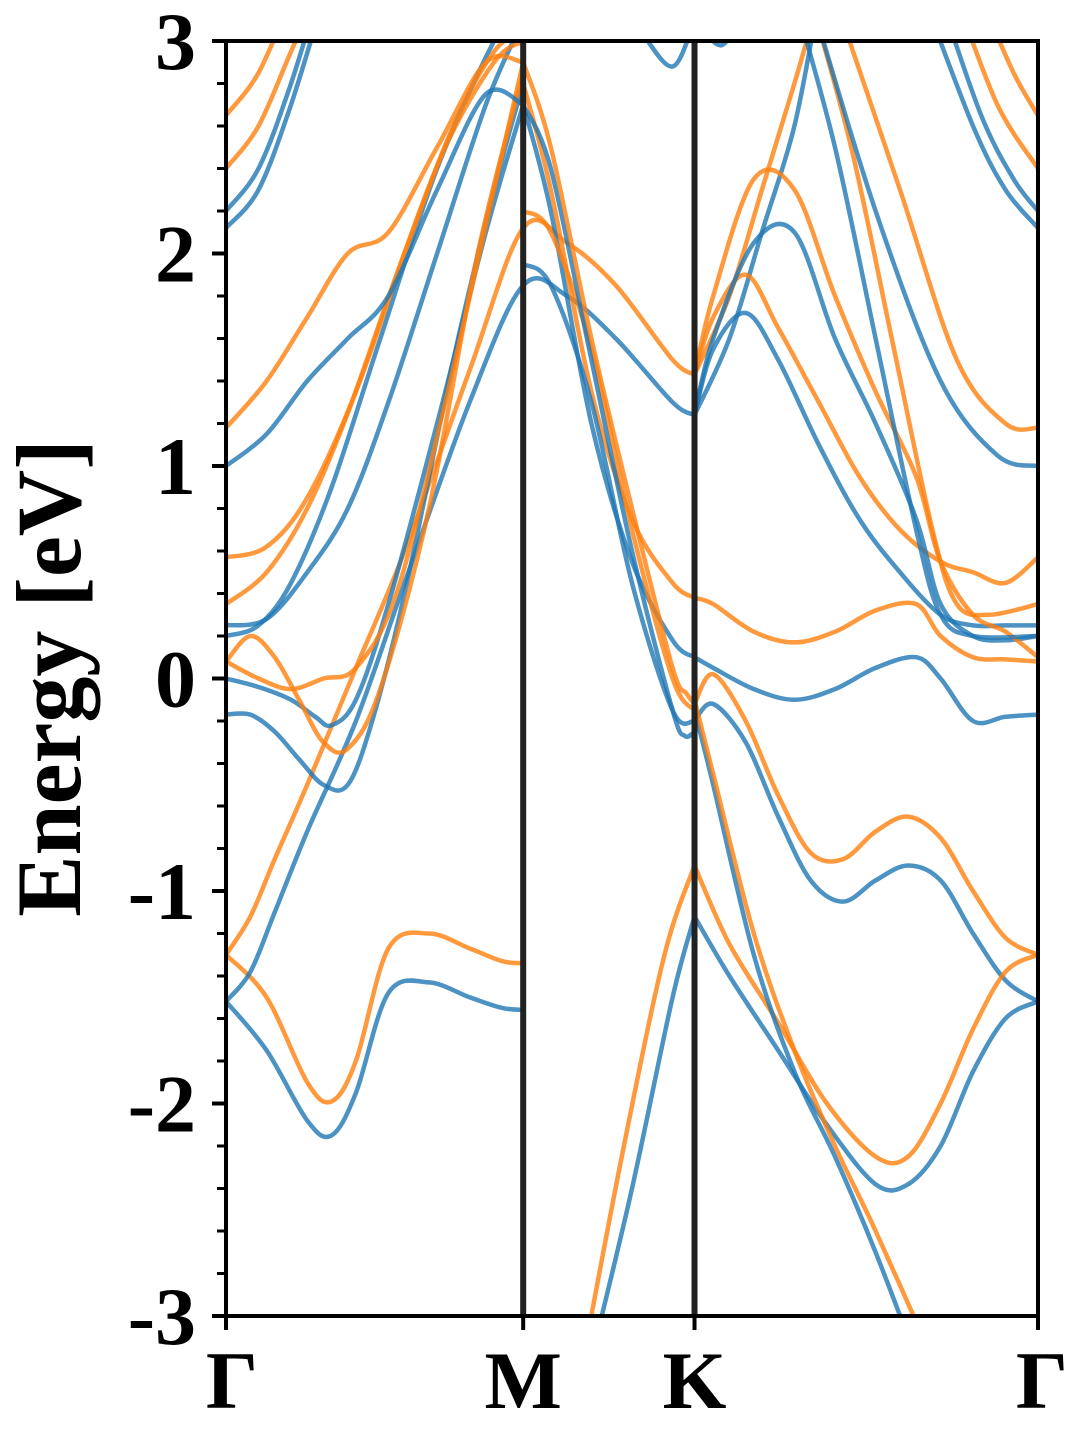 This screenshot has width=1080, height=1440. Describe the element at coordinates (162, 891) in the screenshot. I see `y-tick-label: -1` at that location.